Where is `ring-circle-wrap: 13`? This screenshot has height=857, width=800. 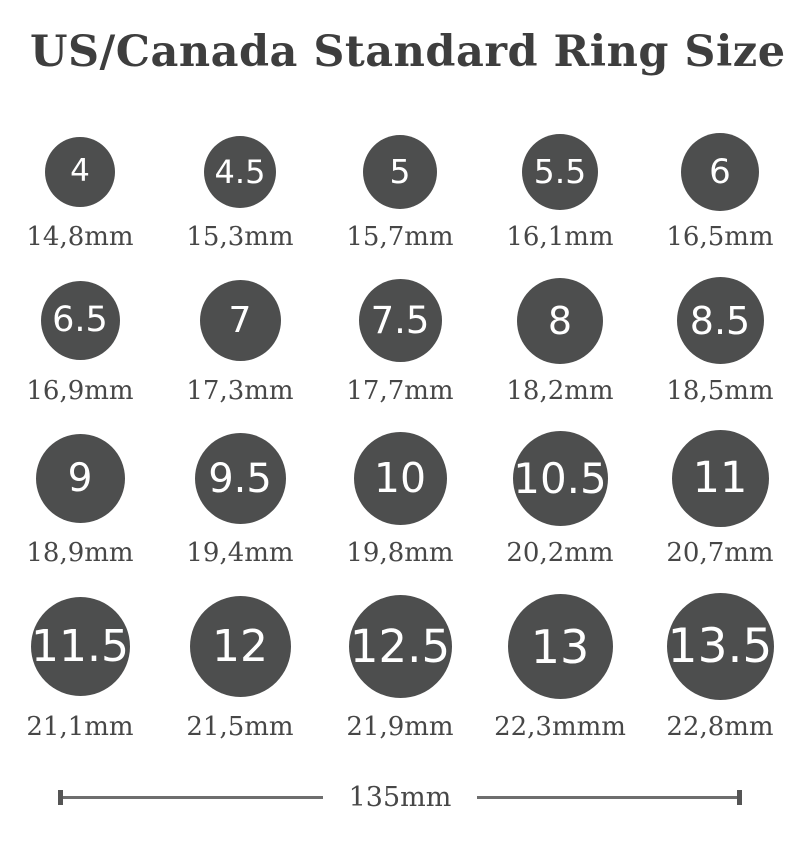
ring-circle-wrap: 13 is located at coordinates (560, 647).